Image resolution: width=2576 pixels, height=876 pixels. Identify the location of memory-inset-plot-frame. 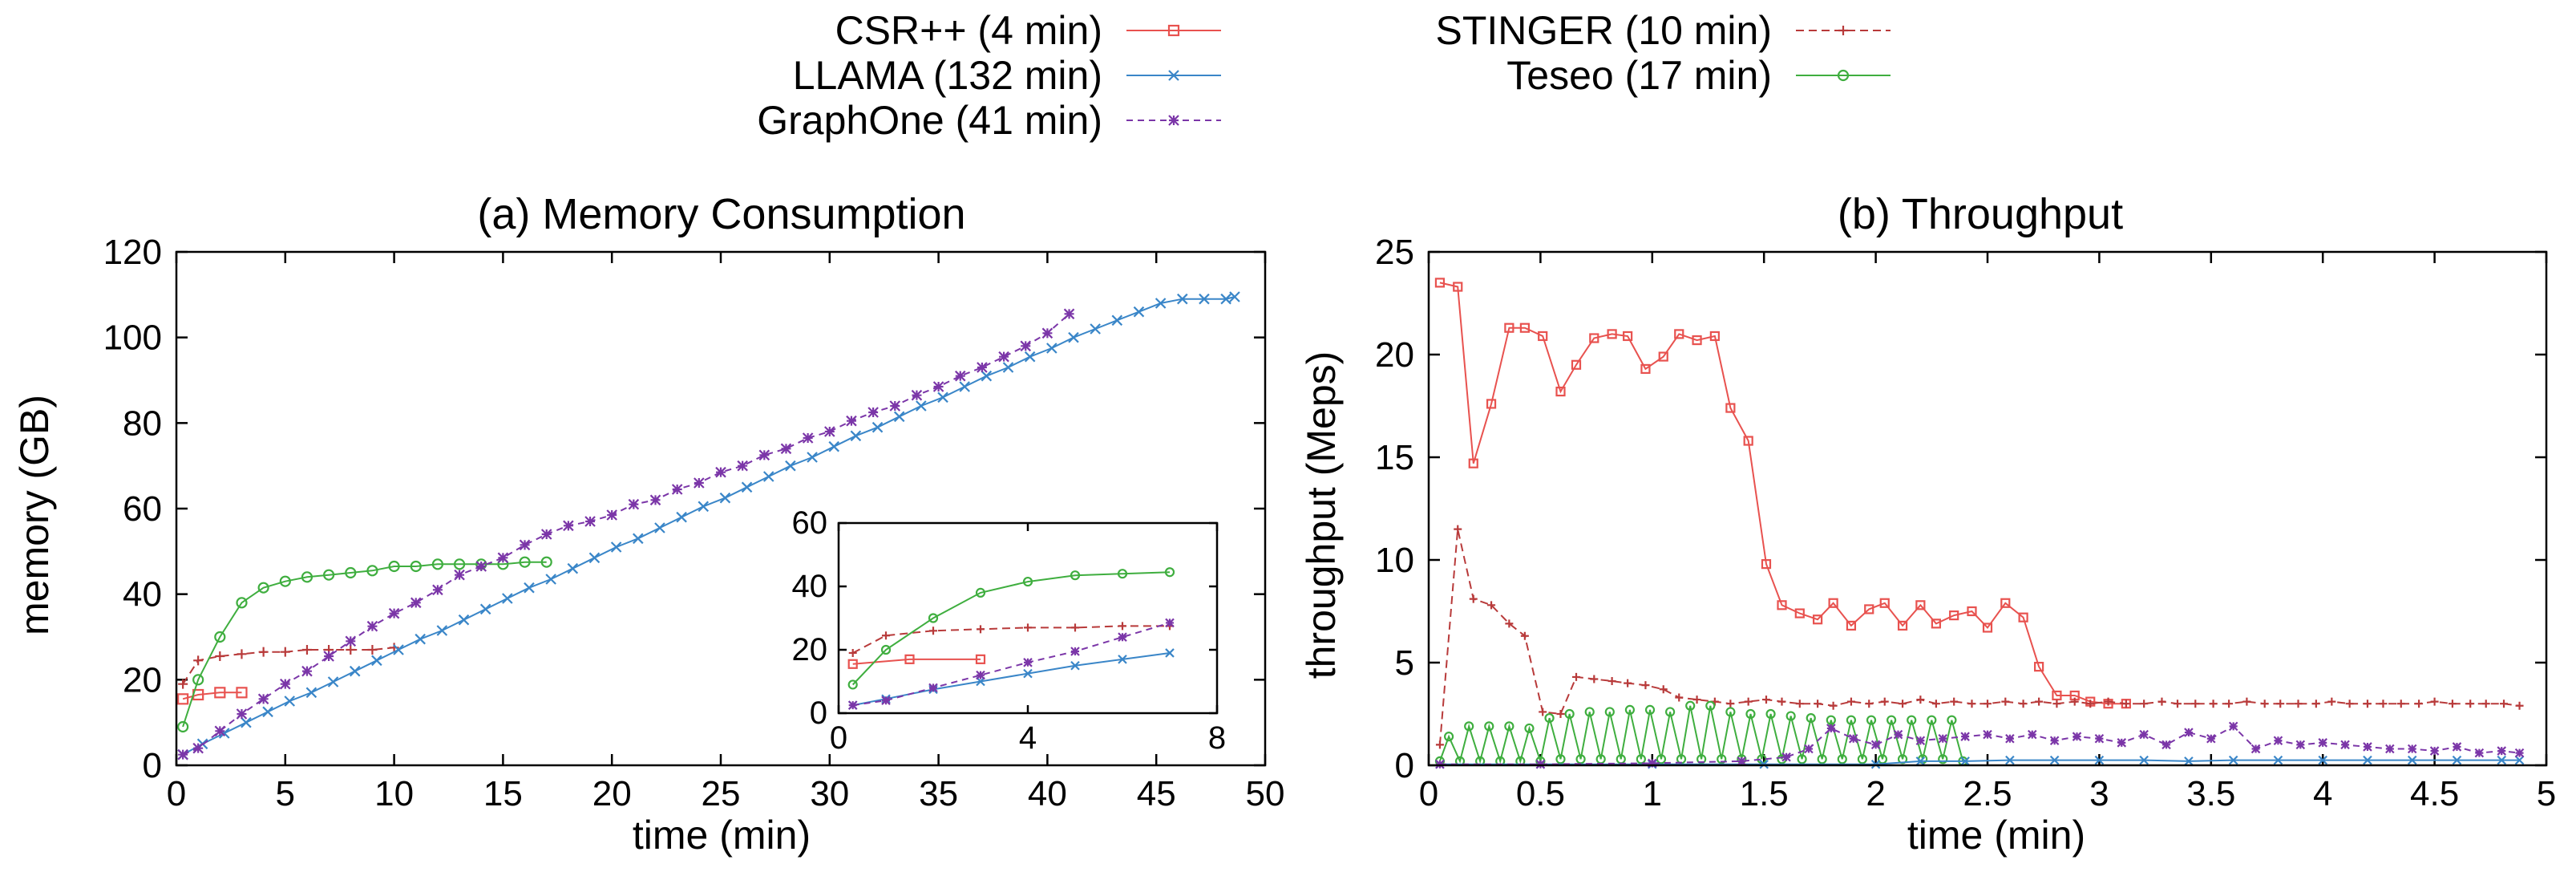
(1028, 618).